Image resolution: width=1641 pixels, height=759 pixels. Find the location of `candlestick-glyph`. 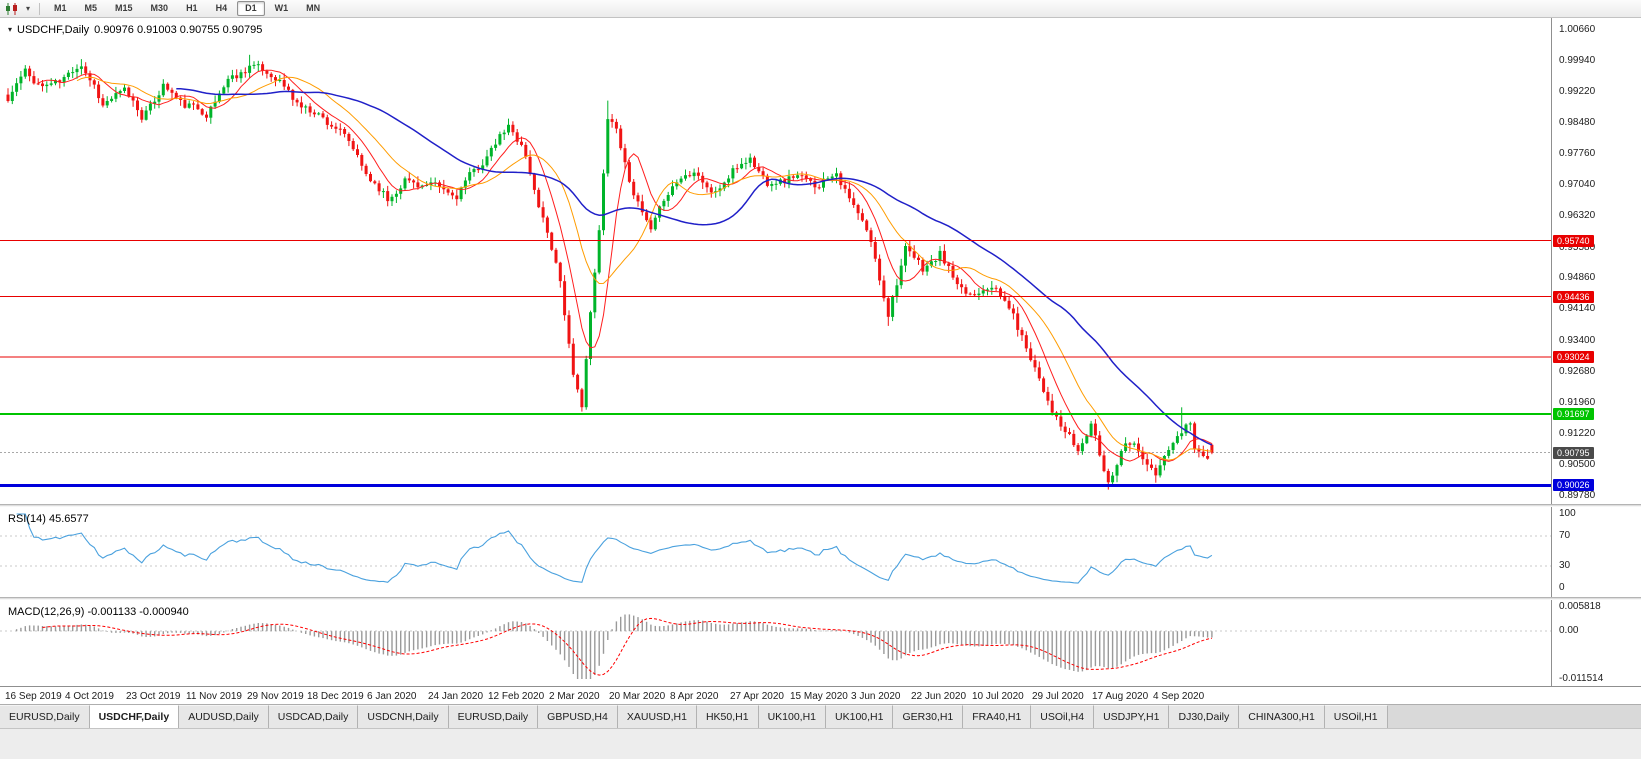

candlestick-glyph is located at coordinates (11, 8).